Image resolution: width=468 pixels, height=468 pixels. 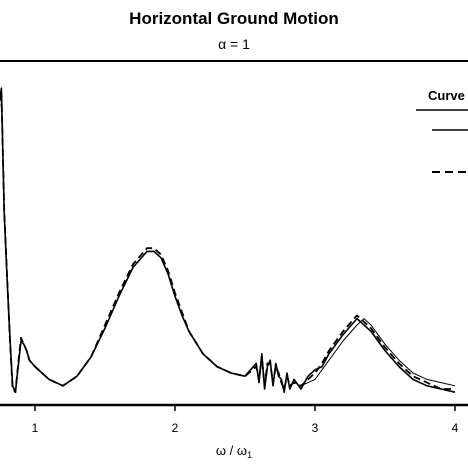 What do you see at coordinates (234, 18) in the screenshot?
I see `chart-title: Horizontal Ground Motion` at bounding box center [234, 18].